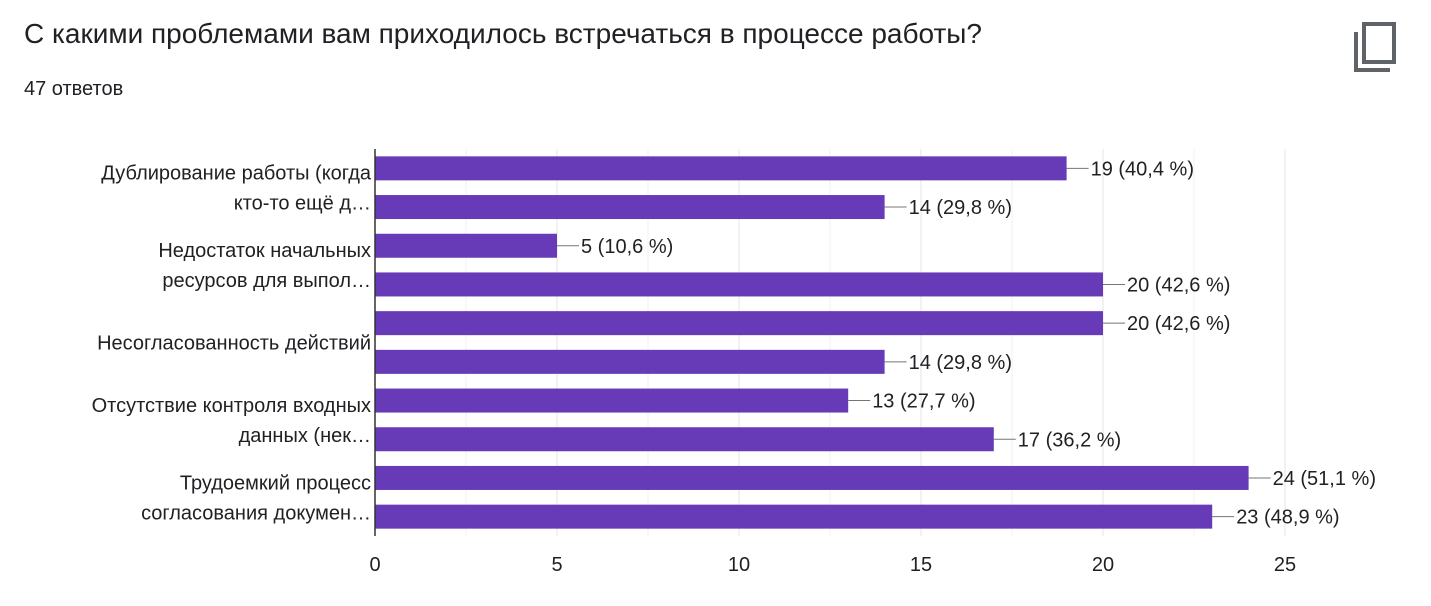 The image size is (1431, 606). What do you see at coordinates (236, 174) in the screenshot?
I see `category-label: Дублирование работы (когда` at bounding box center [236, 174].